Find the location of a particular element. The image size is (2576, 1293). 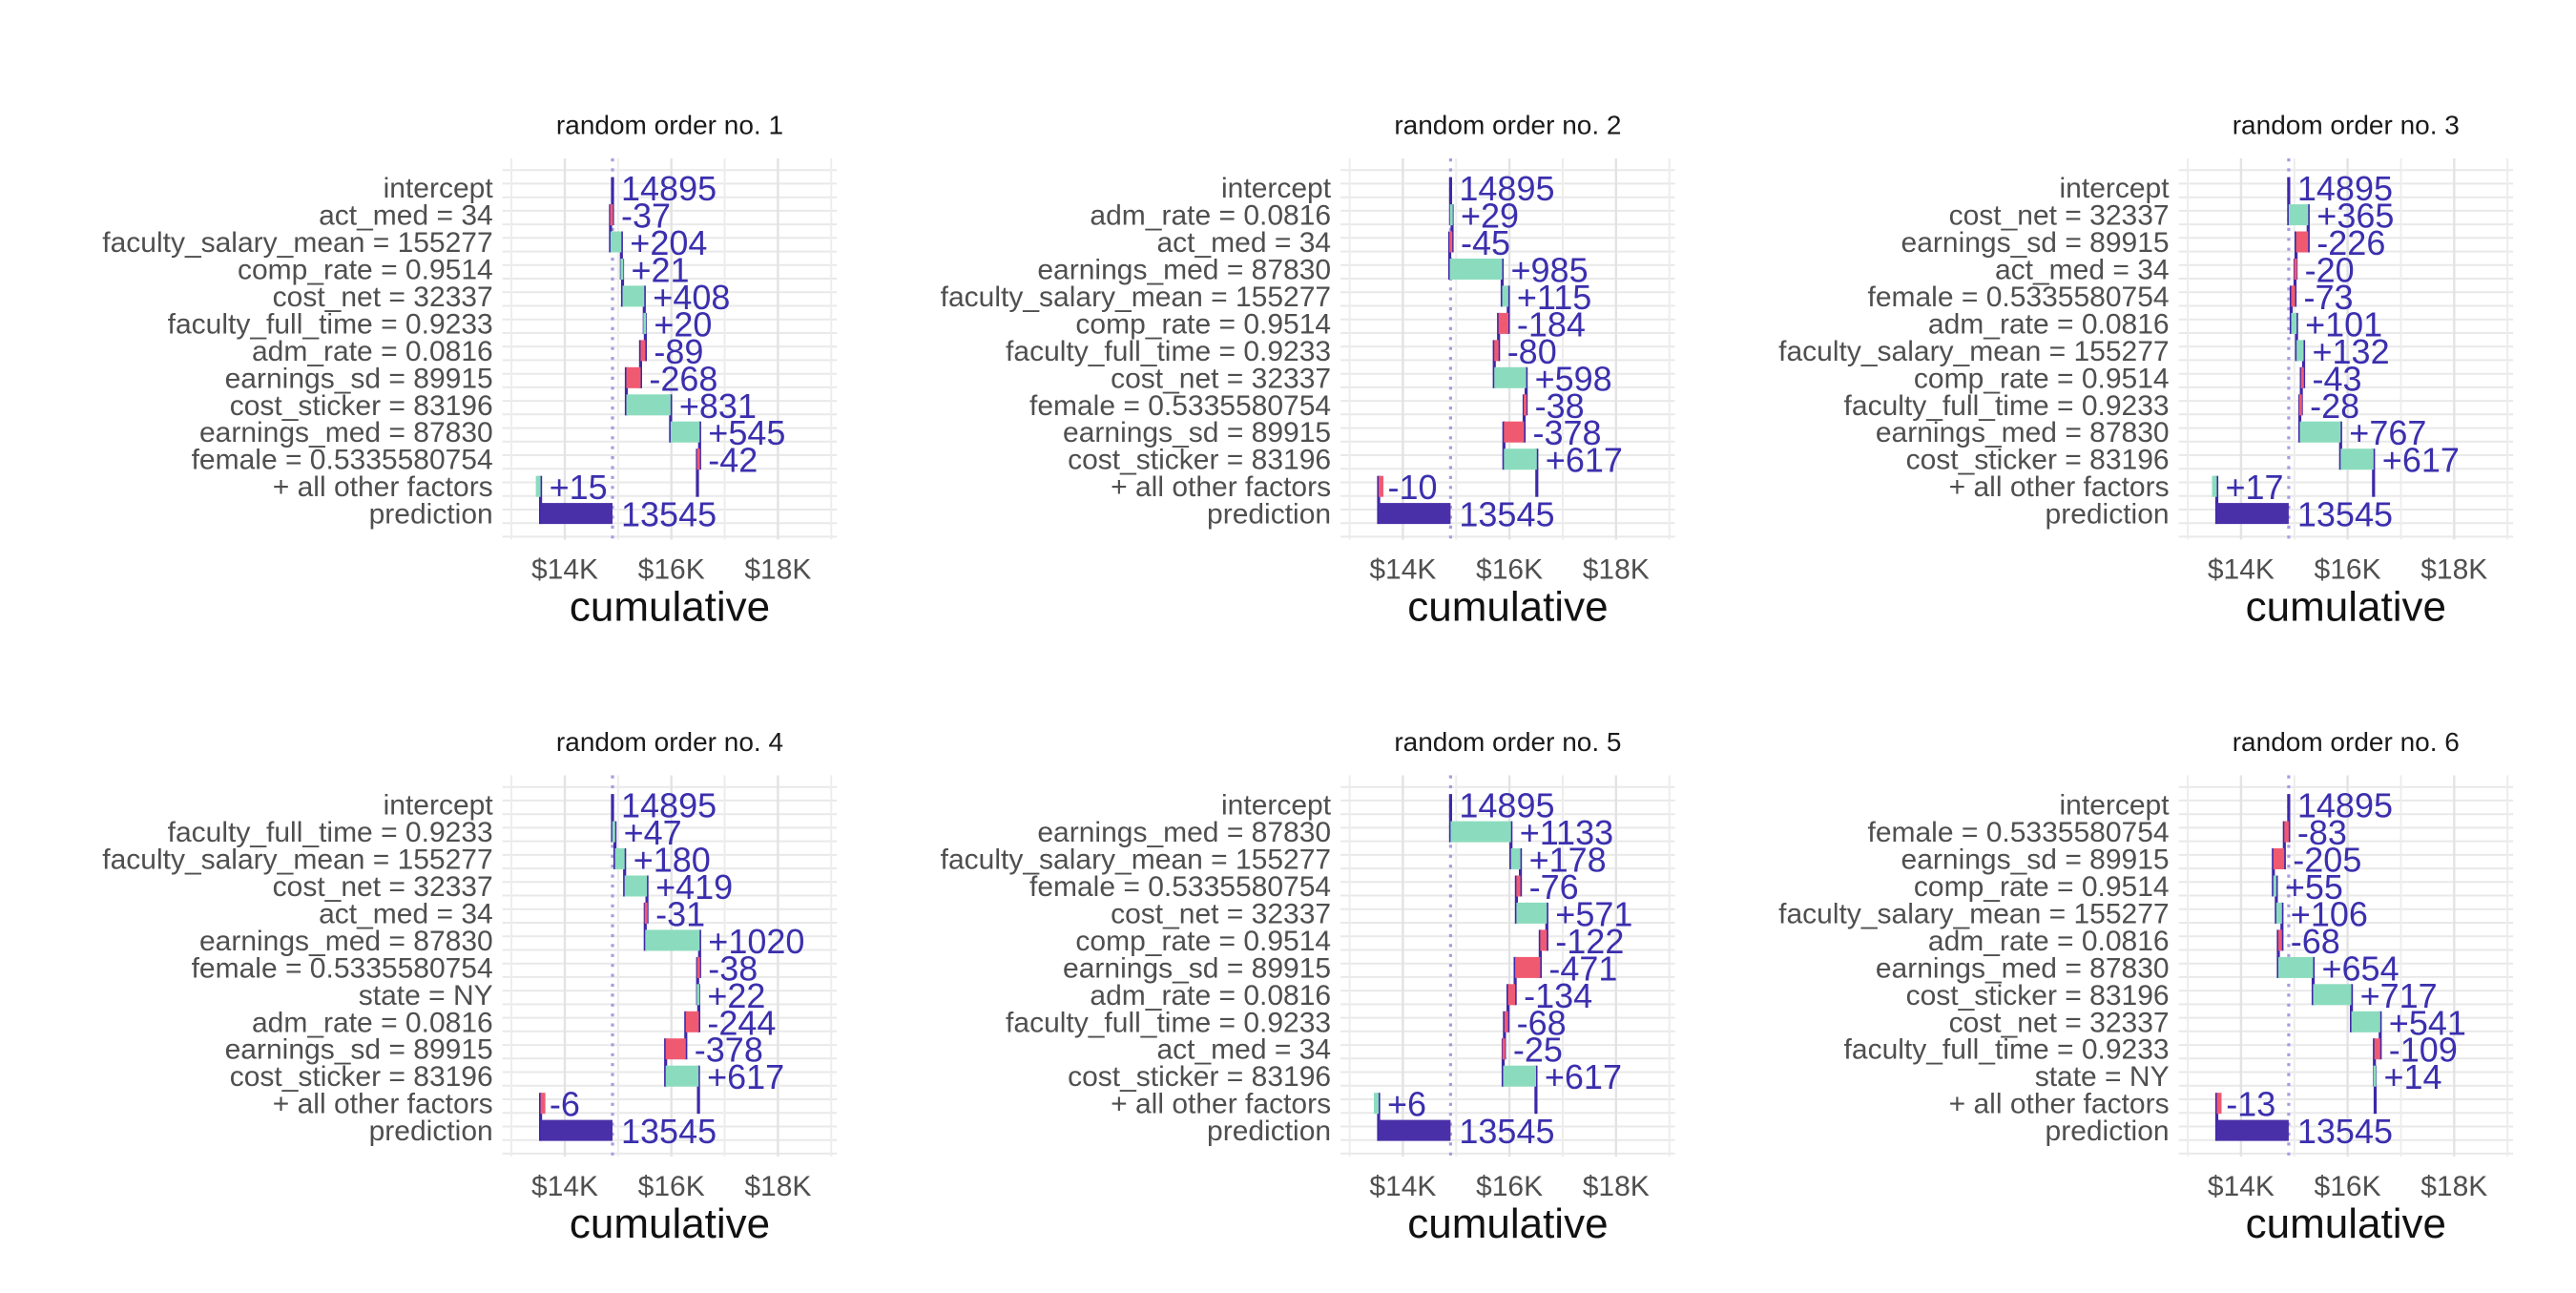

feature-label: female = 0.5335580754 is located at coordinates (342, 460).